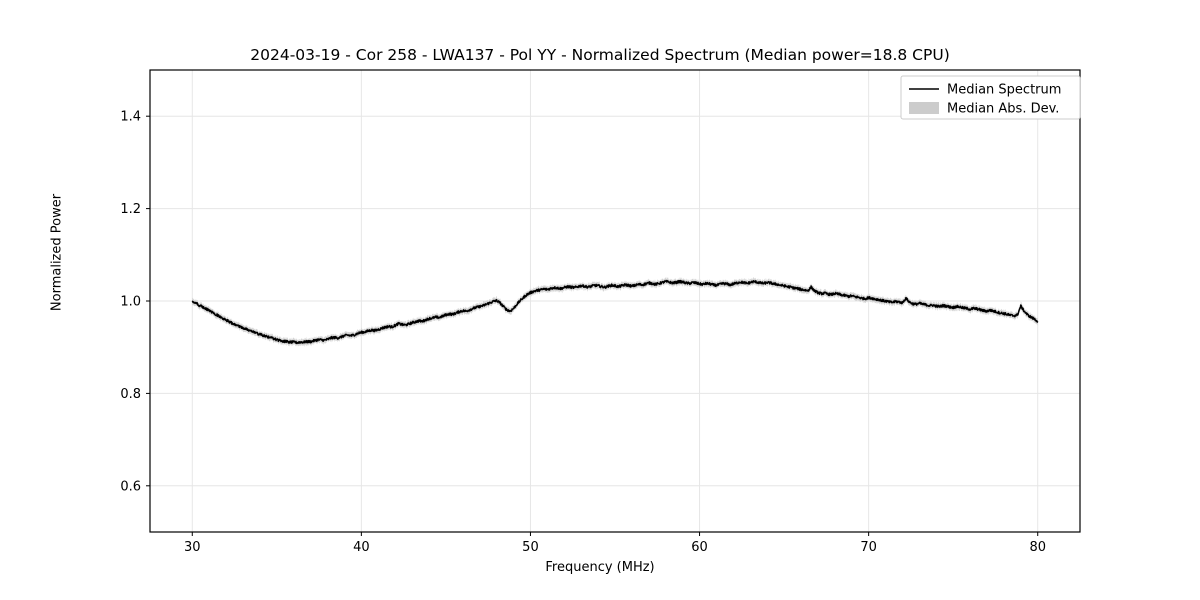 The image size is (1200, 600). I want to click on legend-label: Median Spectrum, so click(1004, 90).